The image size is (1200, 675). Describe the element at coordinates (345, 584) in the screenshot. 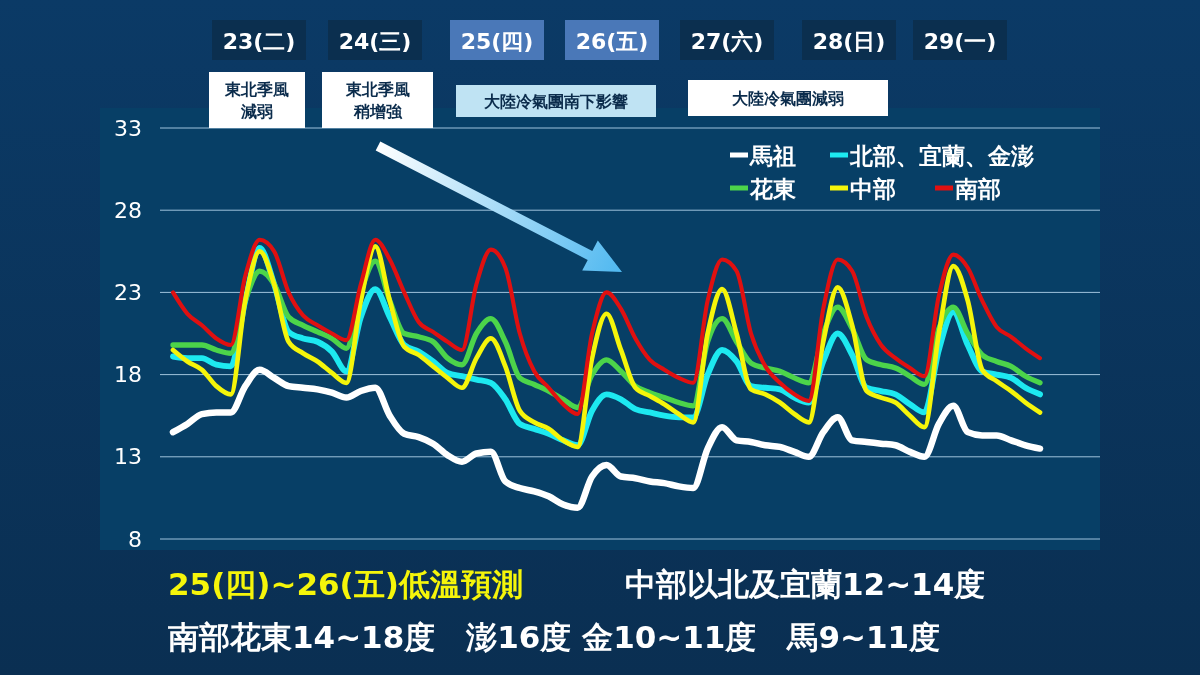

I see `text: 25(四)~26(五)低溫預測` at that location.